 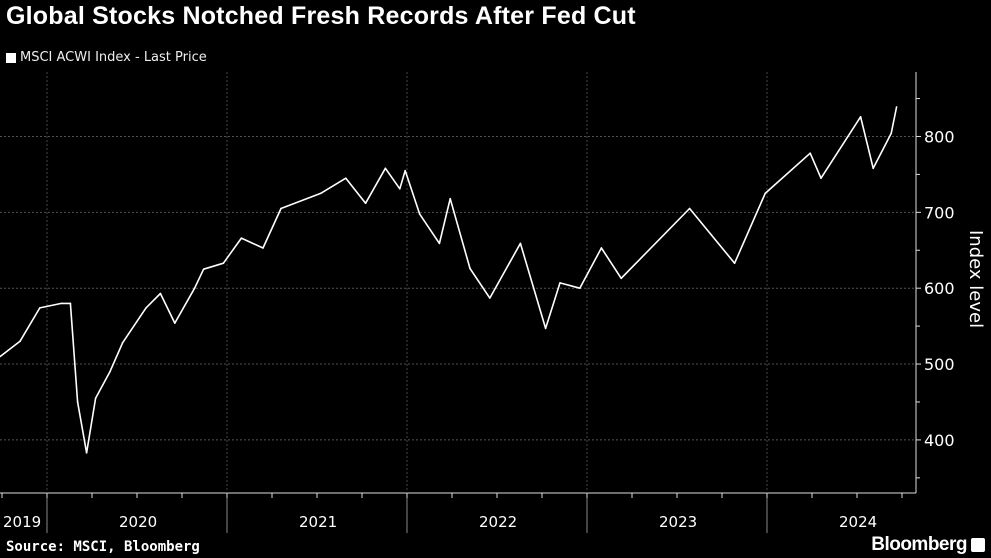 What do you see at coordinates (939, 440) in the screenshot?
I see `y-tick-label: 400` at bounding box center [939, 440].